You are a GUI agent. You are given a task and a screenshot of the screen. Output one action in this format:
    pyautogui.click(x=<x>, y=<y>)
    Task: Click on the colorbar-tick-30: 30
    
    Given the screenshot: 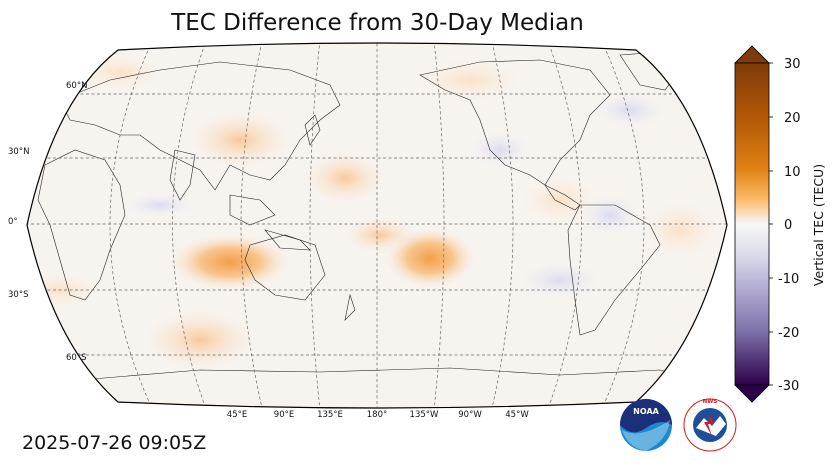 What is the action you would take?
    pyautogui.click(x=792, y=64)
    